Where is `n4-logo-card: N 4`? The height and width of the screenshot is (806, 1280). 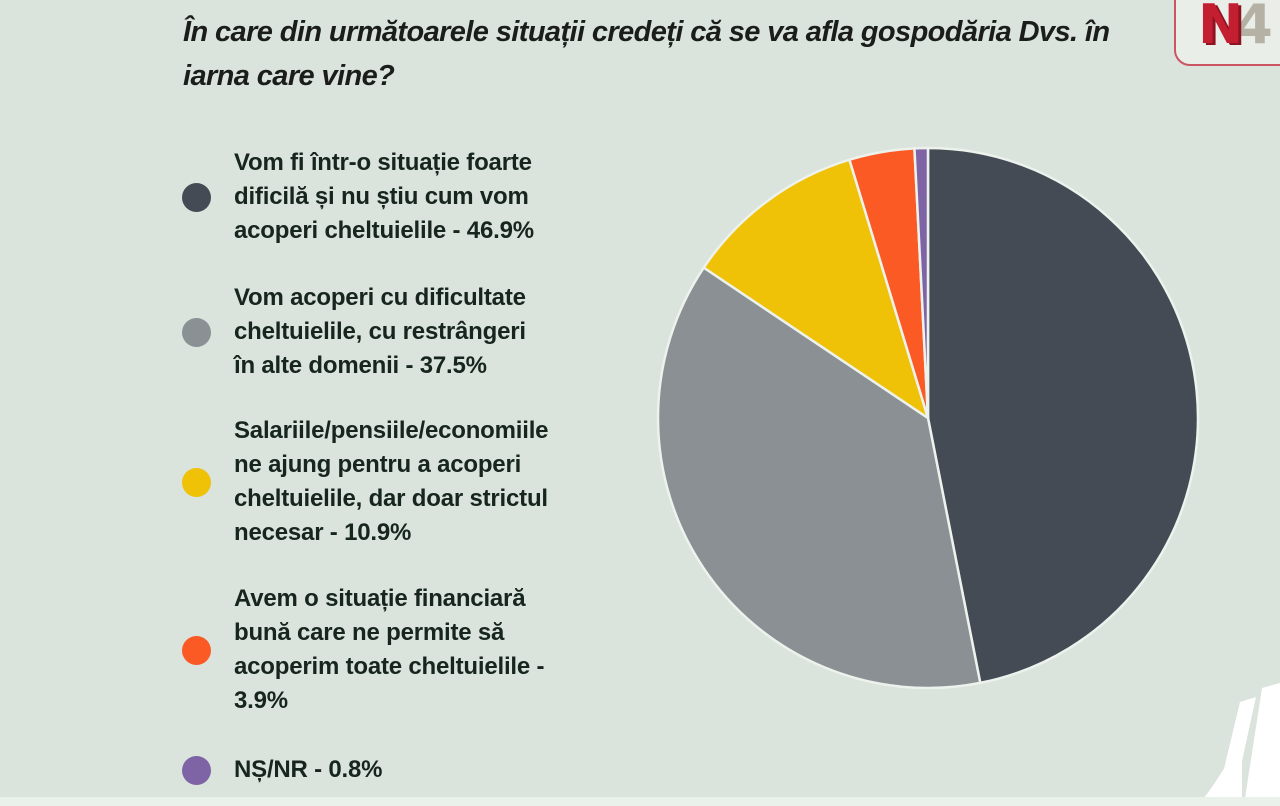 n4-logo-card: N 4 is located at coordinates (1227, 33).